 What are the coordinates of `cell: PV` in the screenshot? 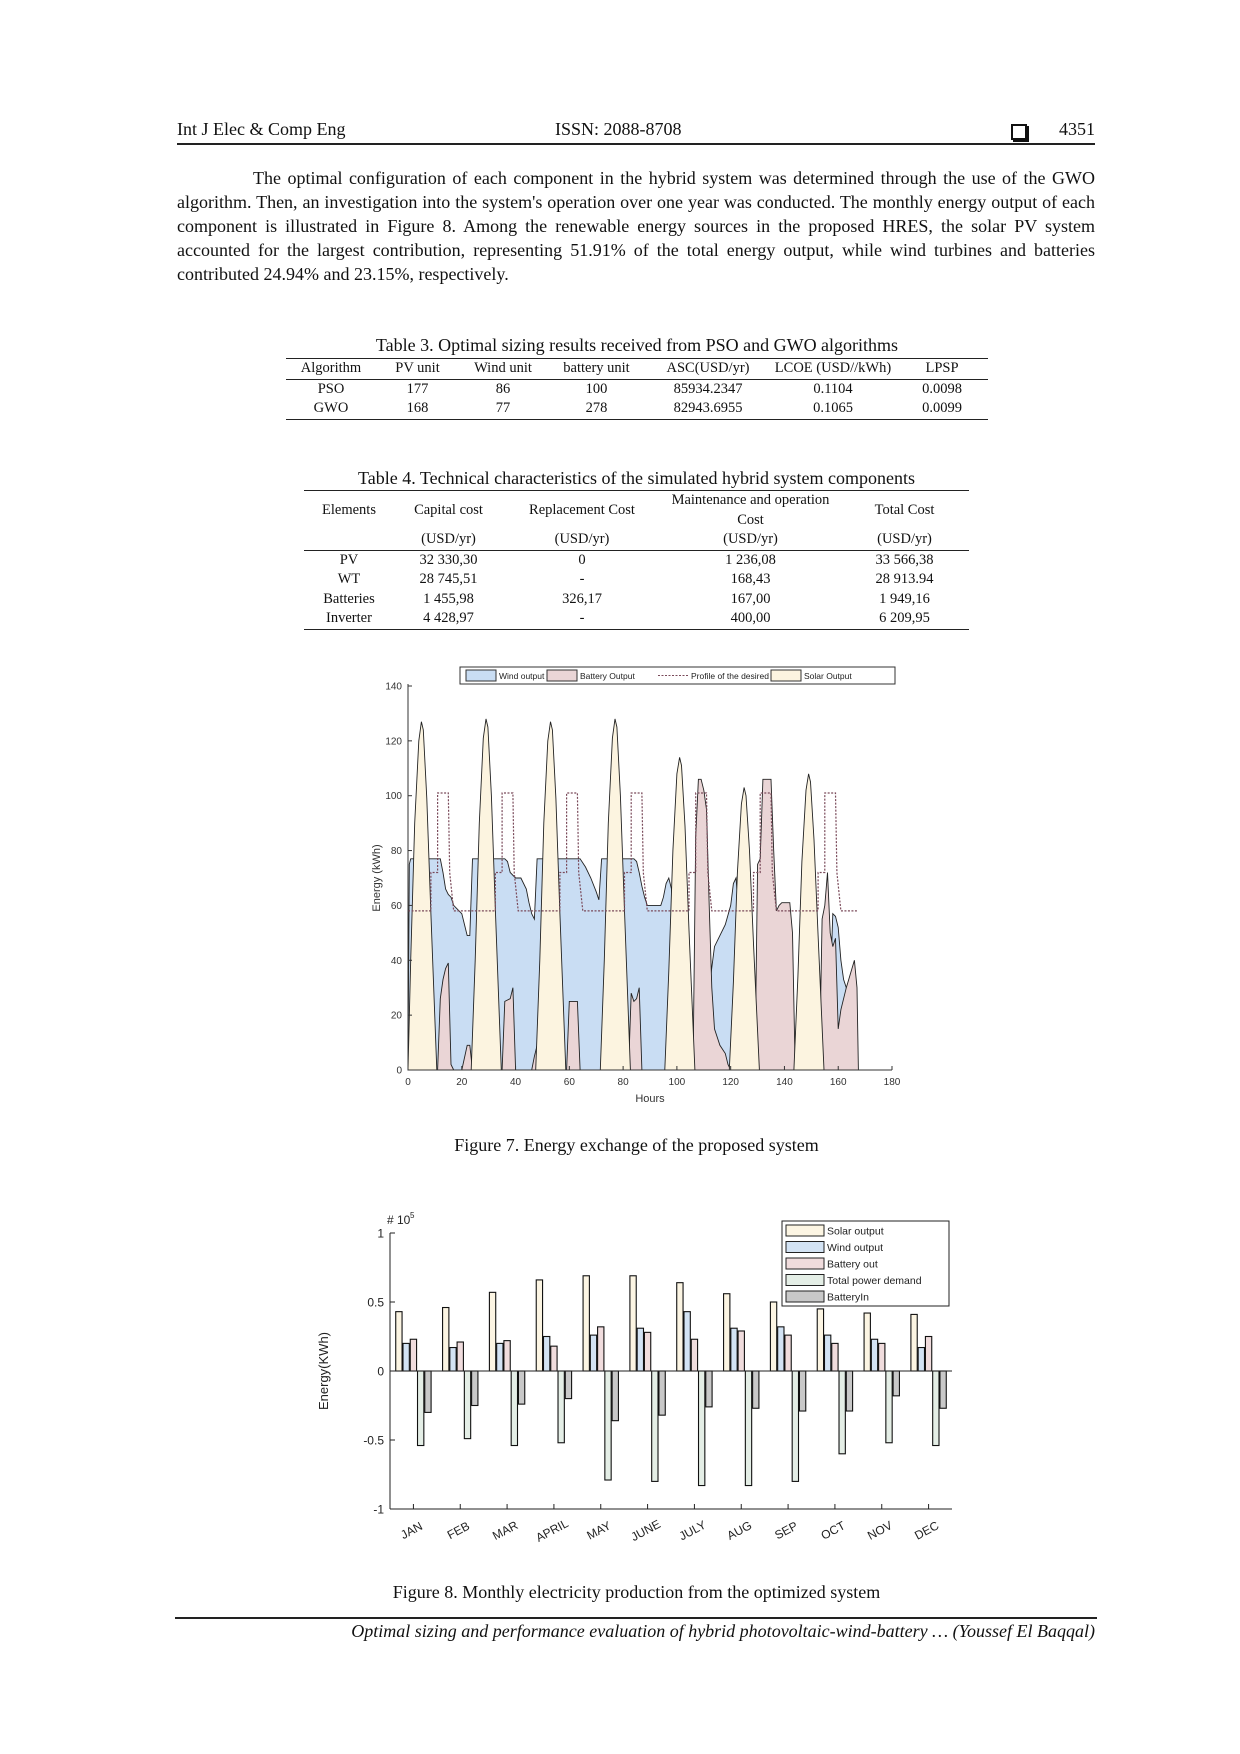 It's located at (349, 559).